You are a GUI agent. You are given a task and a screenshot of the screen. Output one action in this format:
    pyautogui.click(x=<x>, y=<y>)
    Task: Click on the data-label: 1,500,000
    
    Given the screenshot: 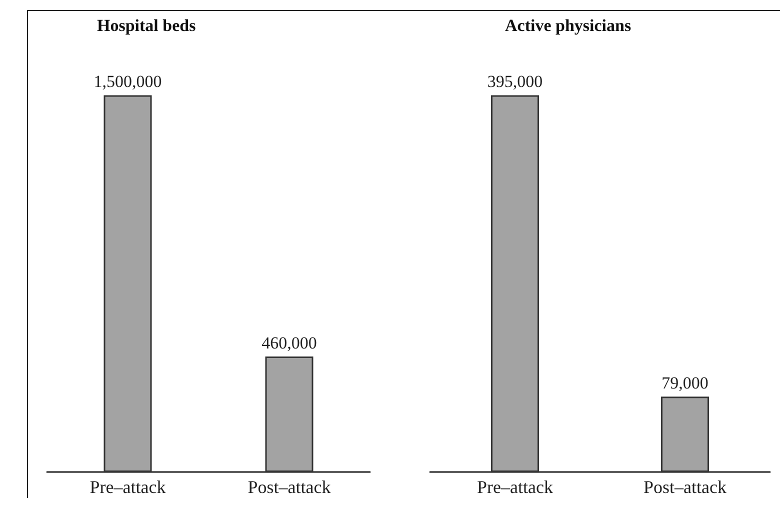 What is the action you would take?
    pyautogui.click(x=128, y=82)
    